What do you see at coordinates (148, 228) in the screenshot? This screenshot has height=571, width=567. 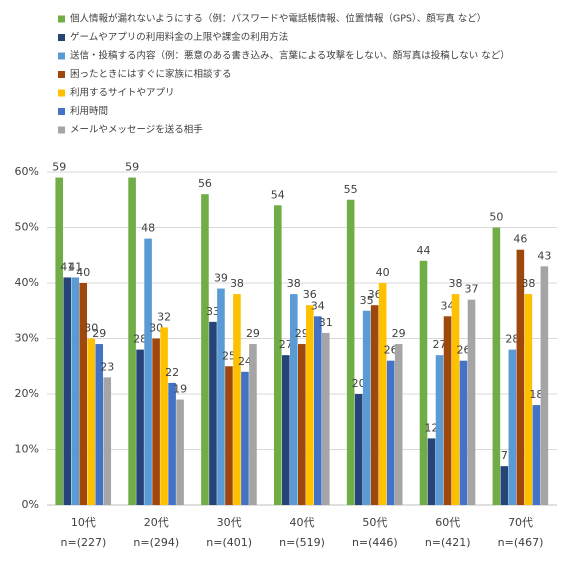 I see `data-label: 48` at bounding box center [148, 228].